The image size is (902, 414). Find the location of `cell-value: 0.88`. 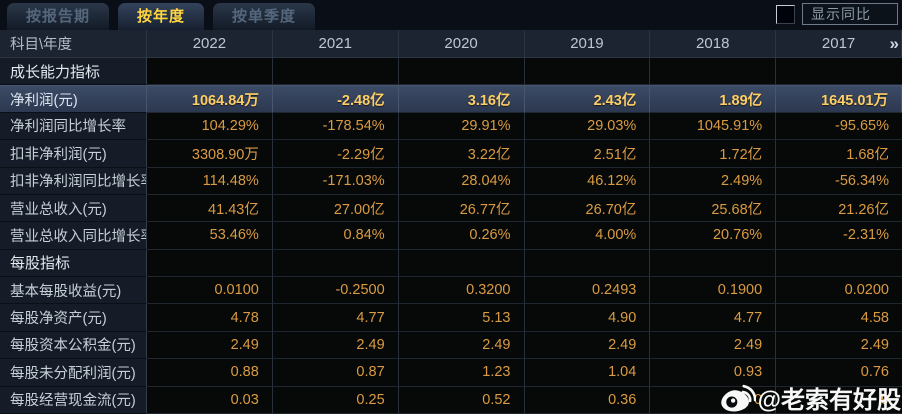

cell-value: 0.88 is located at coordinates (210, 373).